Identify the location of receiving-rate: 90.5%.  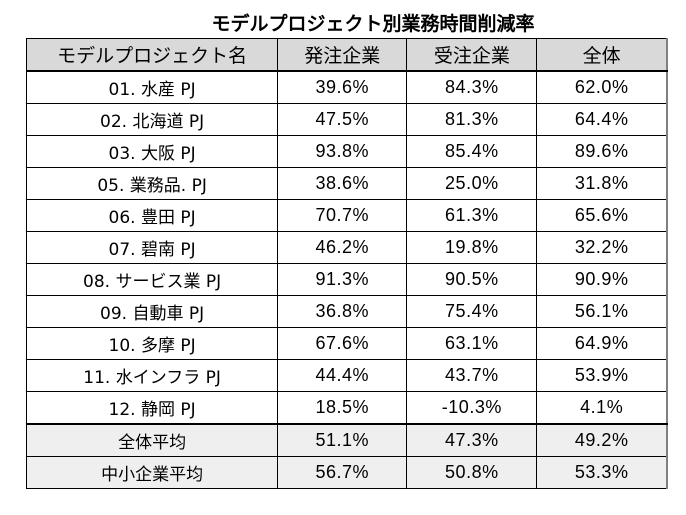
(472, 279).